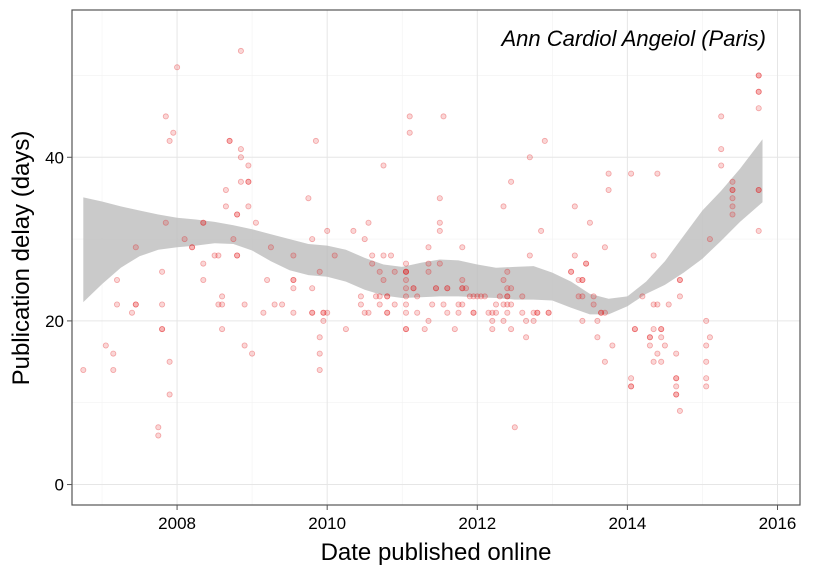 The image size is (825, 570). I want to click on y-tick-label: 40, so click(54, 157).